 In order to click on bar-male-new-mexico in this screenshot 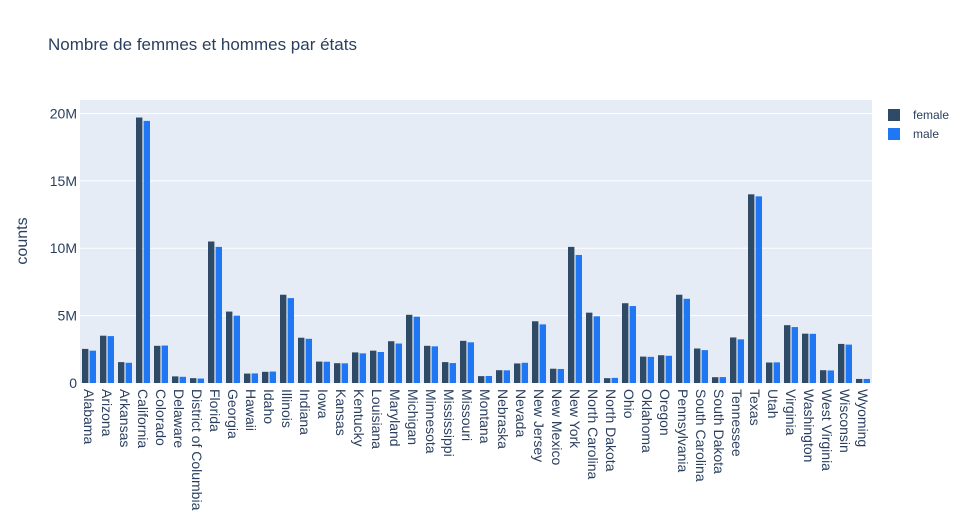, I will do `click(560, 375)`.